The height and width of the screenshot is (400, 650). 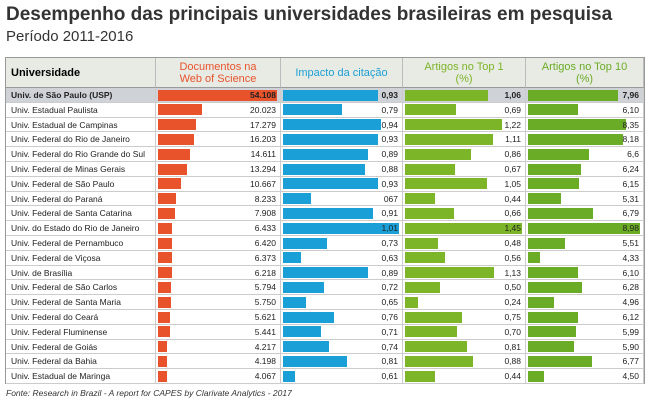 I want to click on row-label: Univ. Federal Fluminense, so click(x=81, y=332).